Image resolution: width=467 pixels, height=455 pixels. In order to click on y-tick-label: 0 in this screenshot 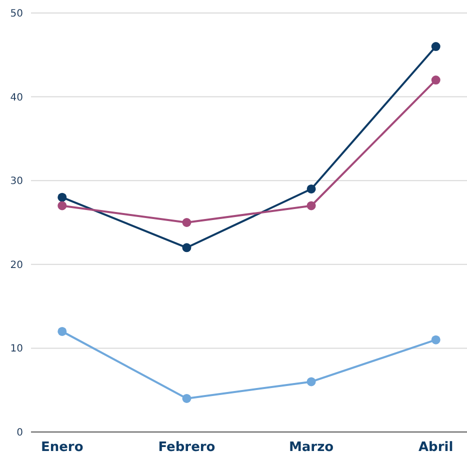, I will do `click(19, 433)`.